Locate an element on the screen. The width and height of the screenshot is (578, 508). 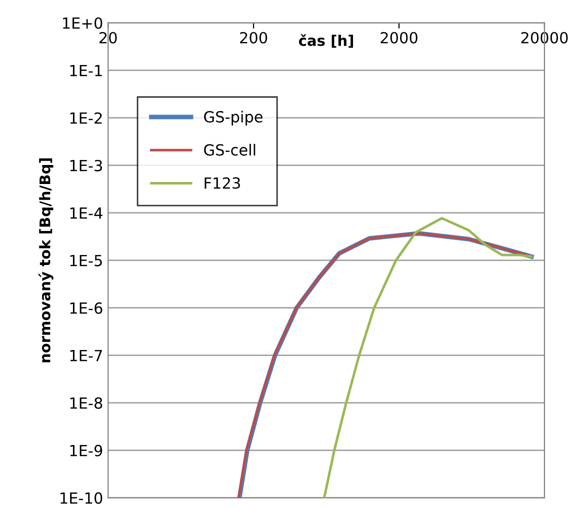
x-tick-label: 2000 is located at coordinates (399, 38).